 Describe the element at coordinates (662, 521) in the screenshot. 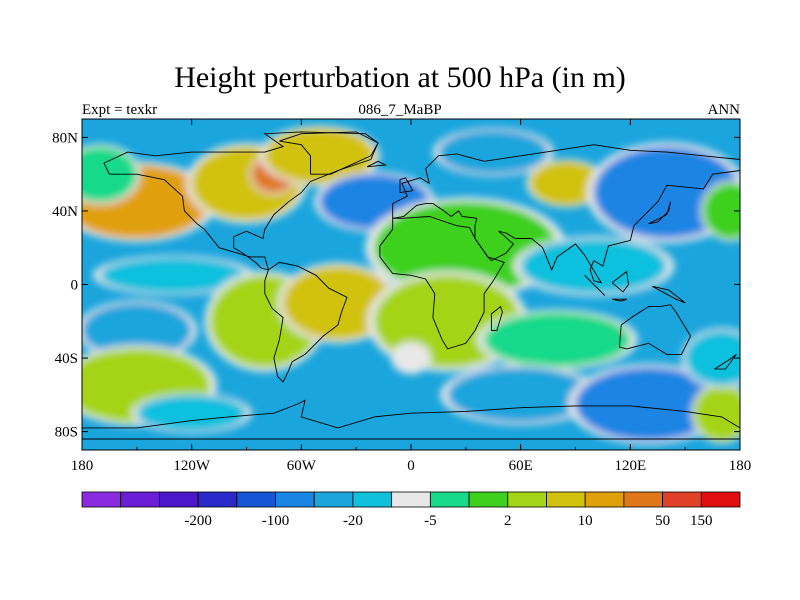

I see `colorbar-label: 50` at that location.